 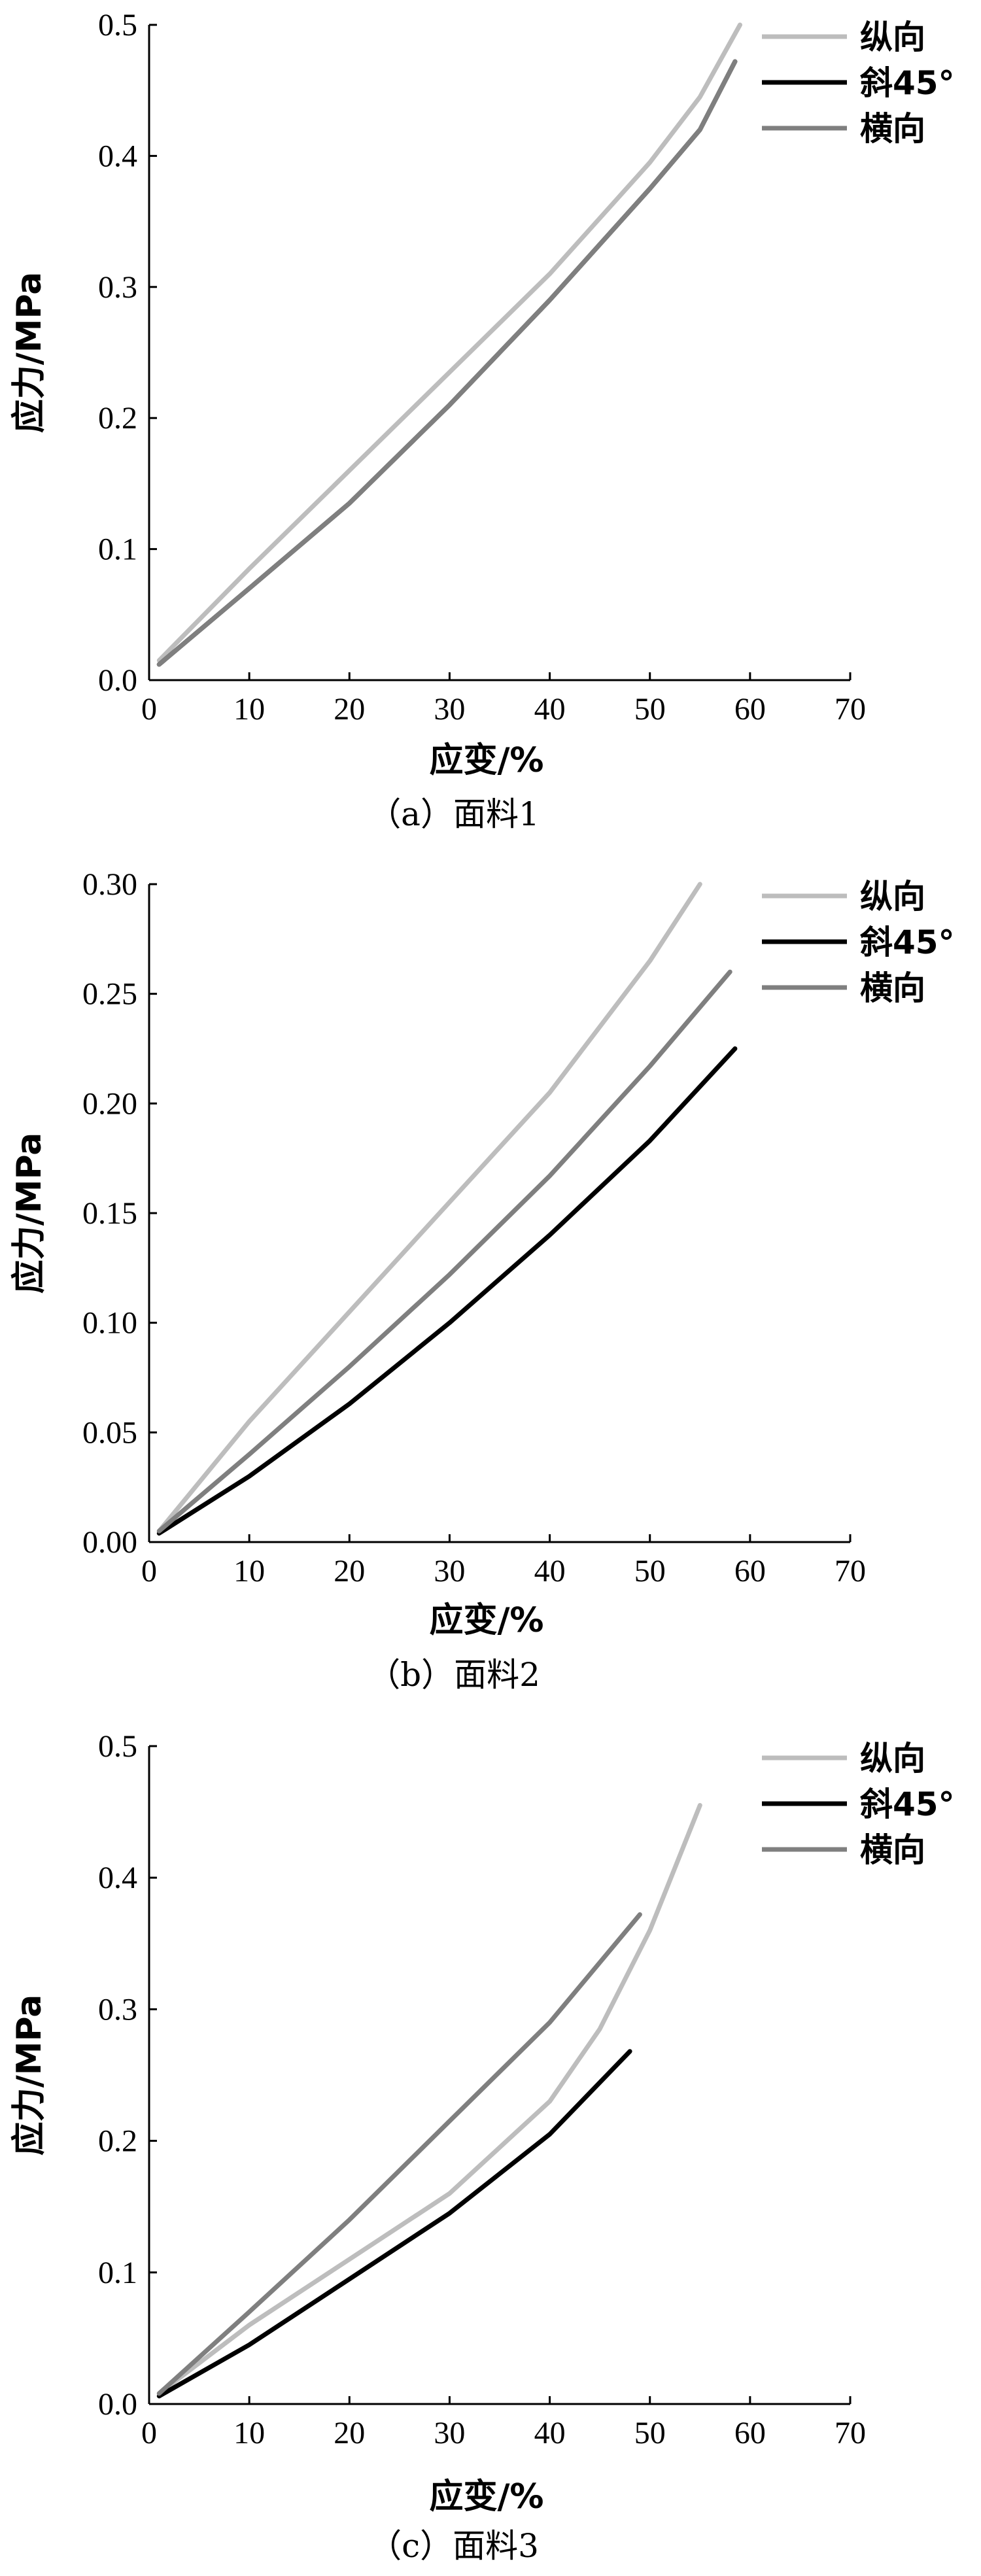 What do you see at coordinates (110, 1214) in the screenshot?
I see `y-tick-label: 0.15` at bounding box center [110, 1214].